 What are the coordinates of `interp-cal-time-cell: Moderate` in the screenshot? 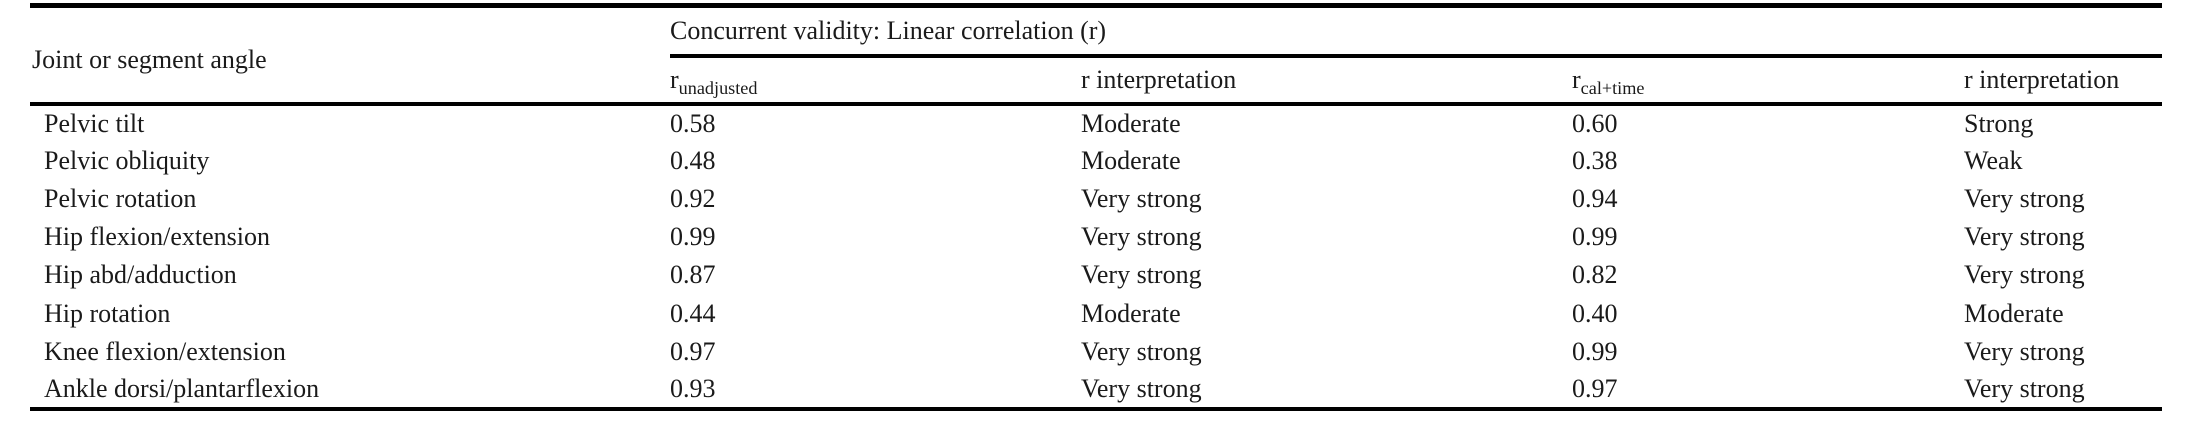 It's located at (2014, 313).